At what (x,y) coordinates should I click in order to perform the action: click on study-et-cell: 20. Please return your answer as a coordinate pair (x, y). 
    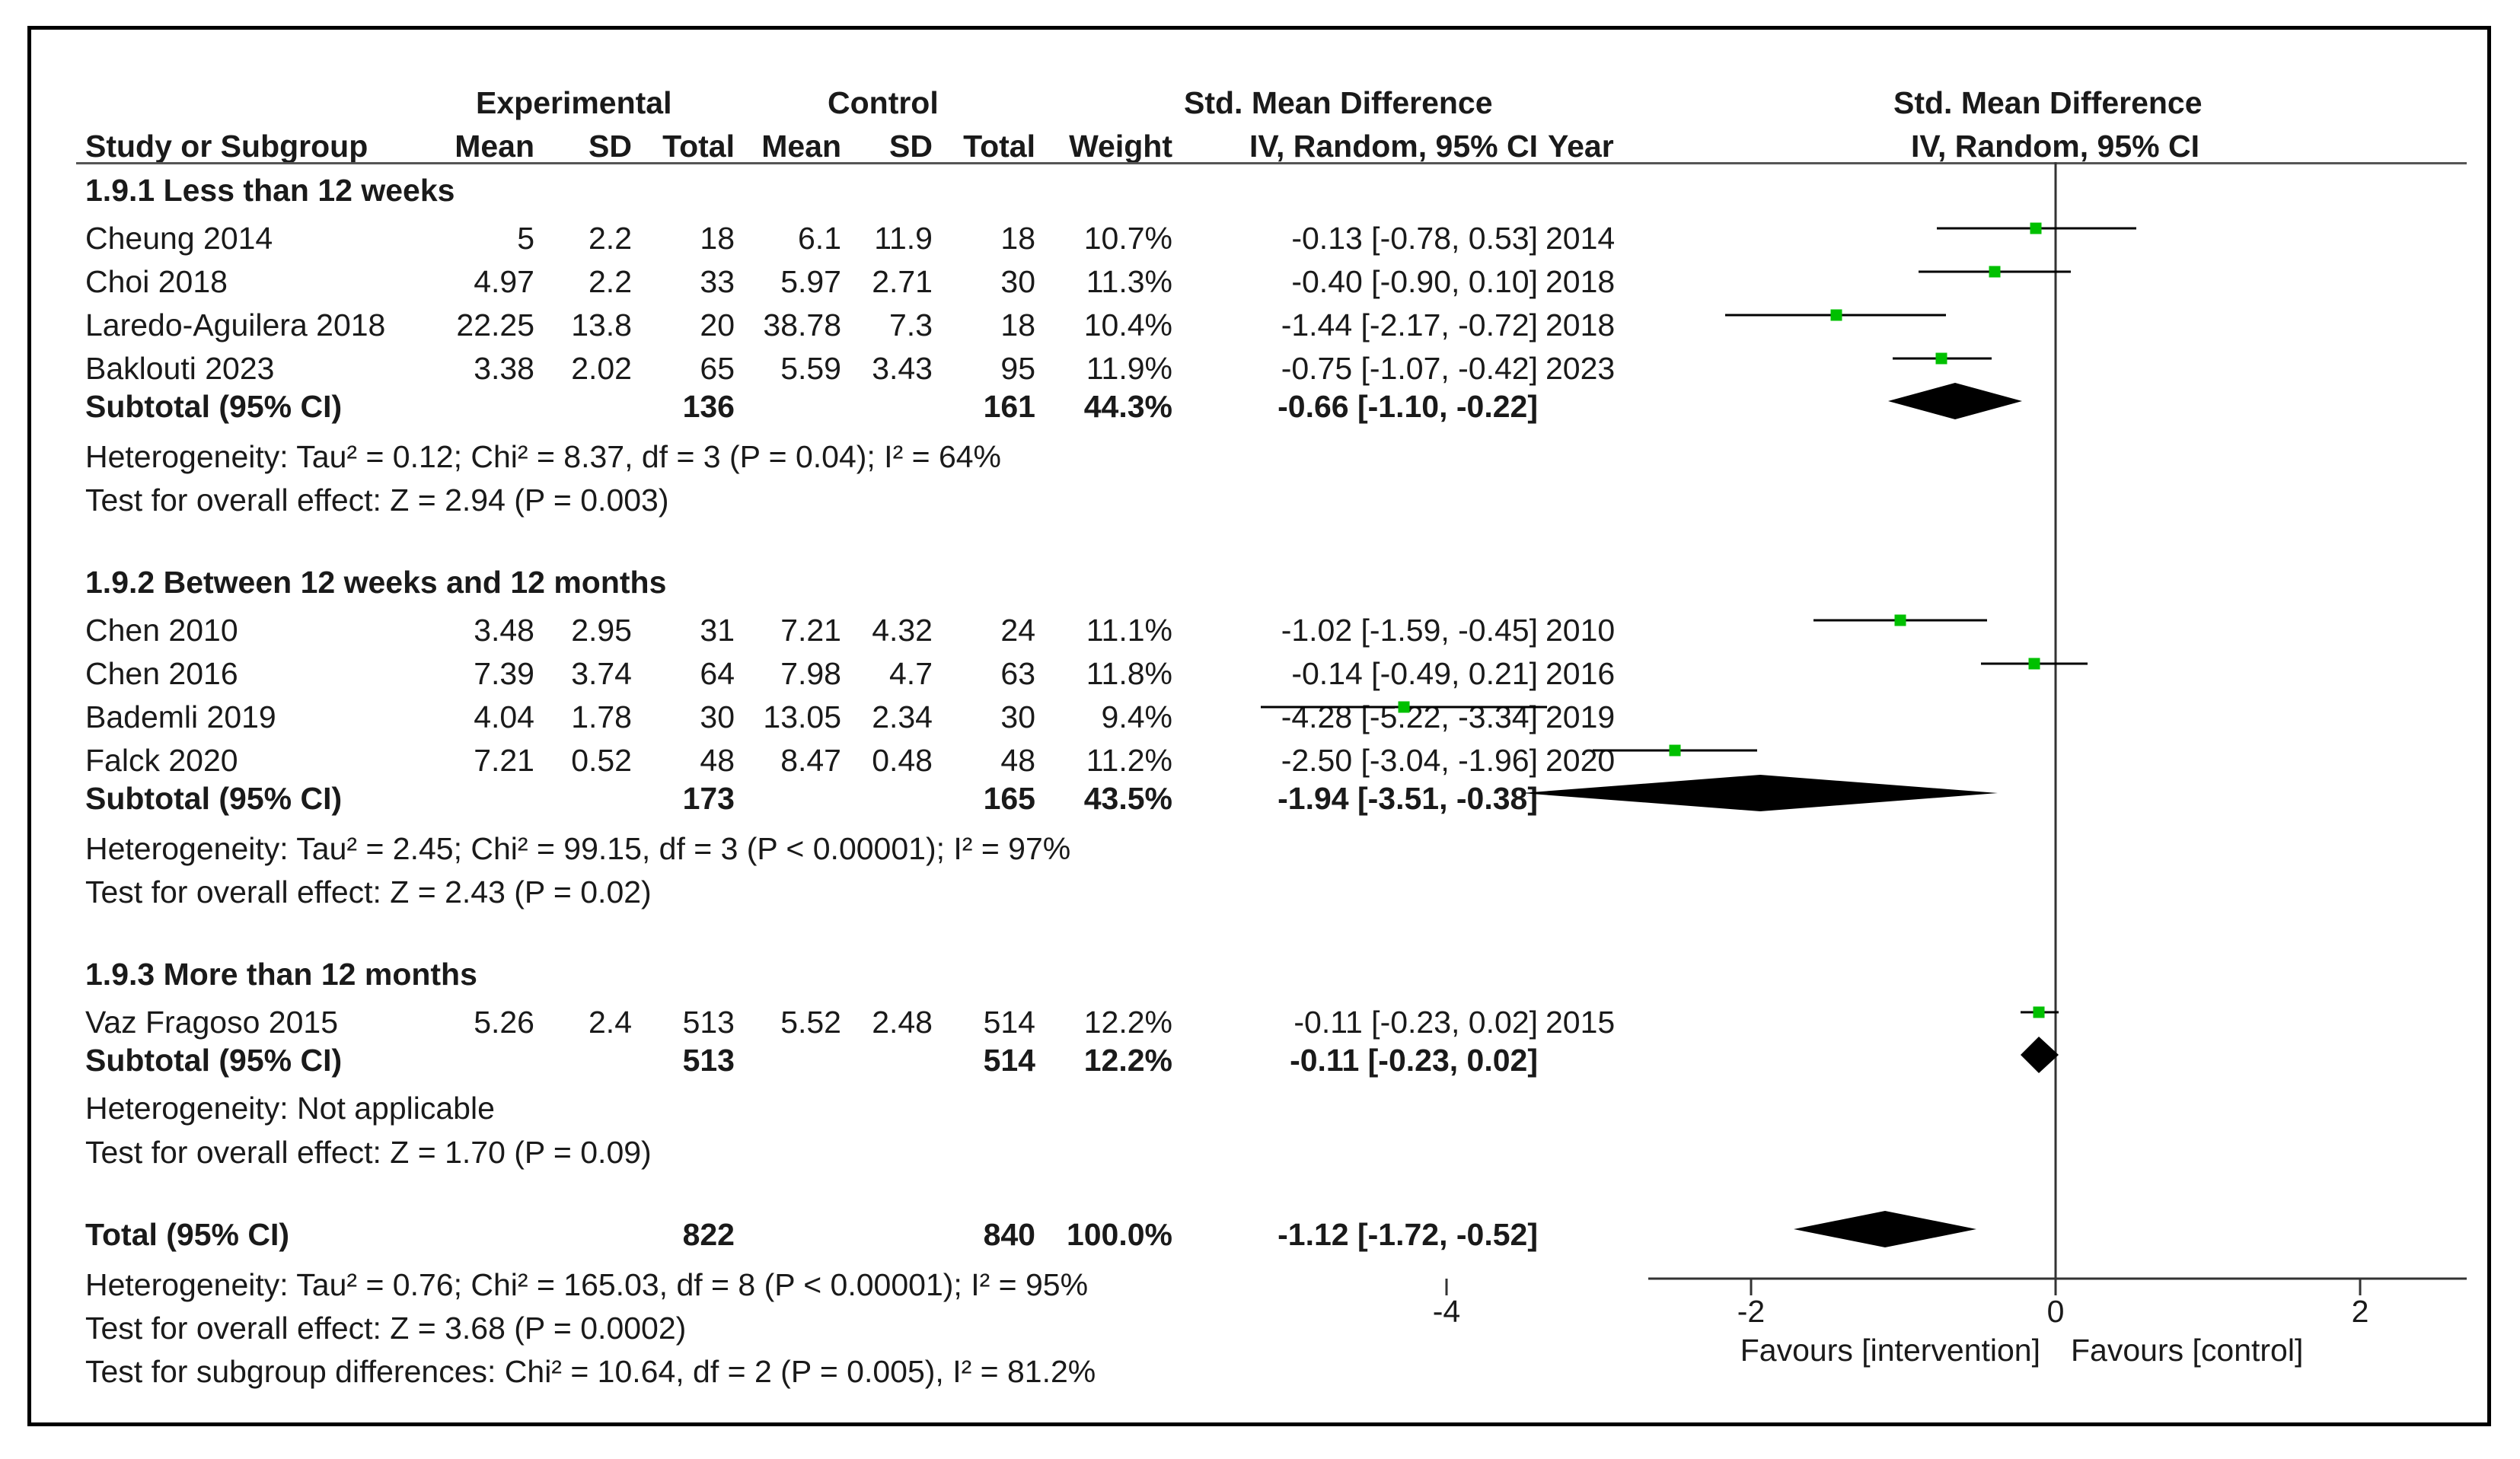
    Looking at the image, I should click on (717, 324).